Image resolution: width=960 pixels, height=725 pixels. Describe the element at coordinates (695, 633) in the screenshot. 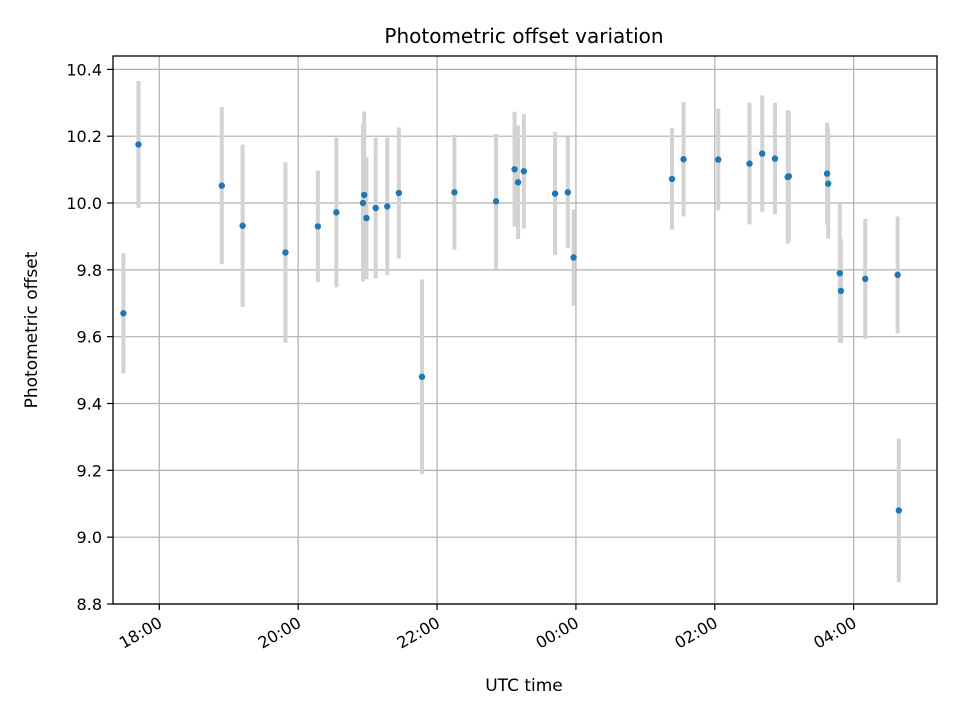

I see `x-tick-label: 02:00` at that location.